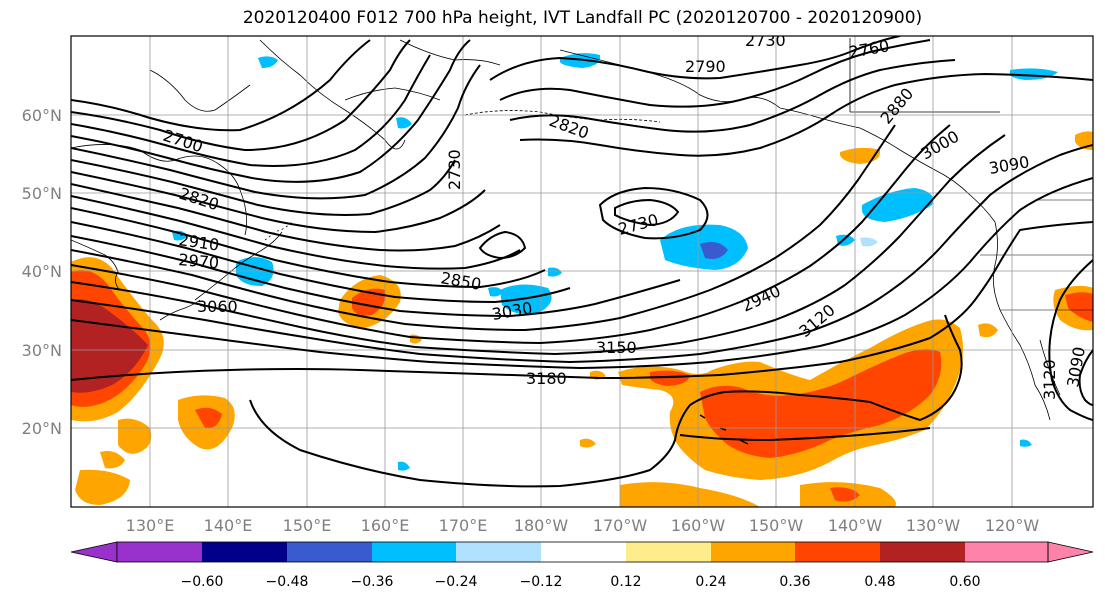 Image resolution: width=1105 pixels, height=601 pixels. What do you see at coordinates (964, 582) in the screenshot?
I see `colorbar-tick: 0.60` at bounding box center [964, 582].